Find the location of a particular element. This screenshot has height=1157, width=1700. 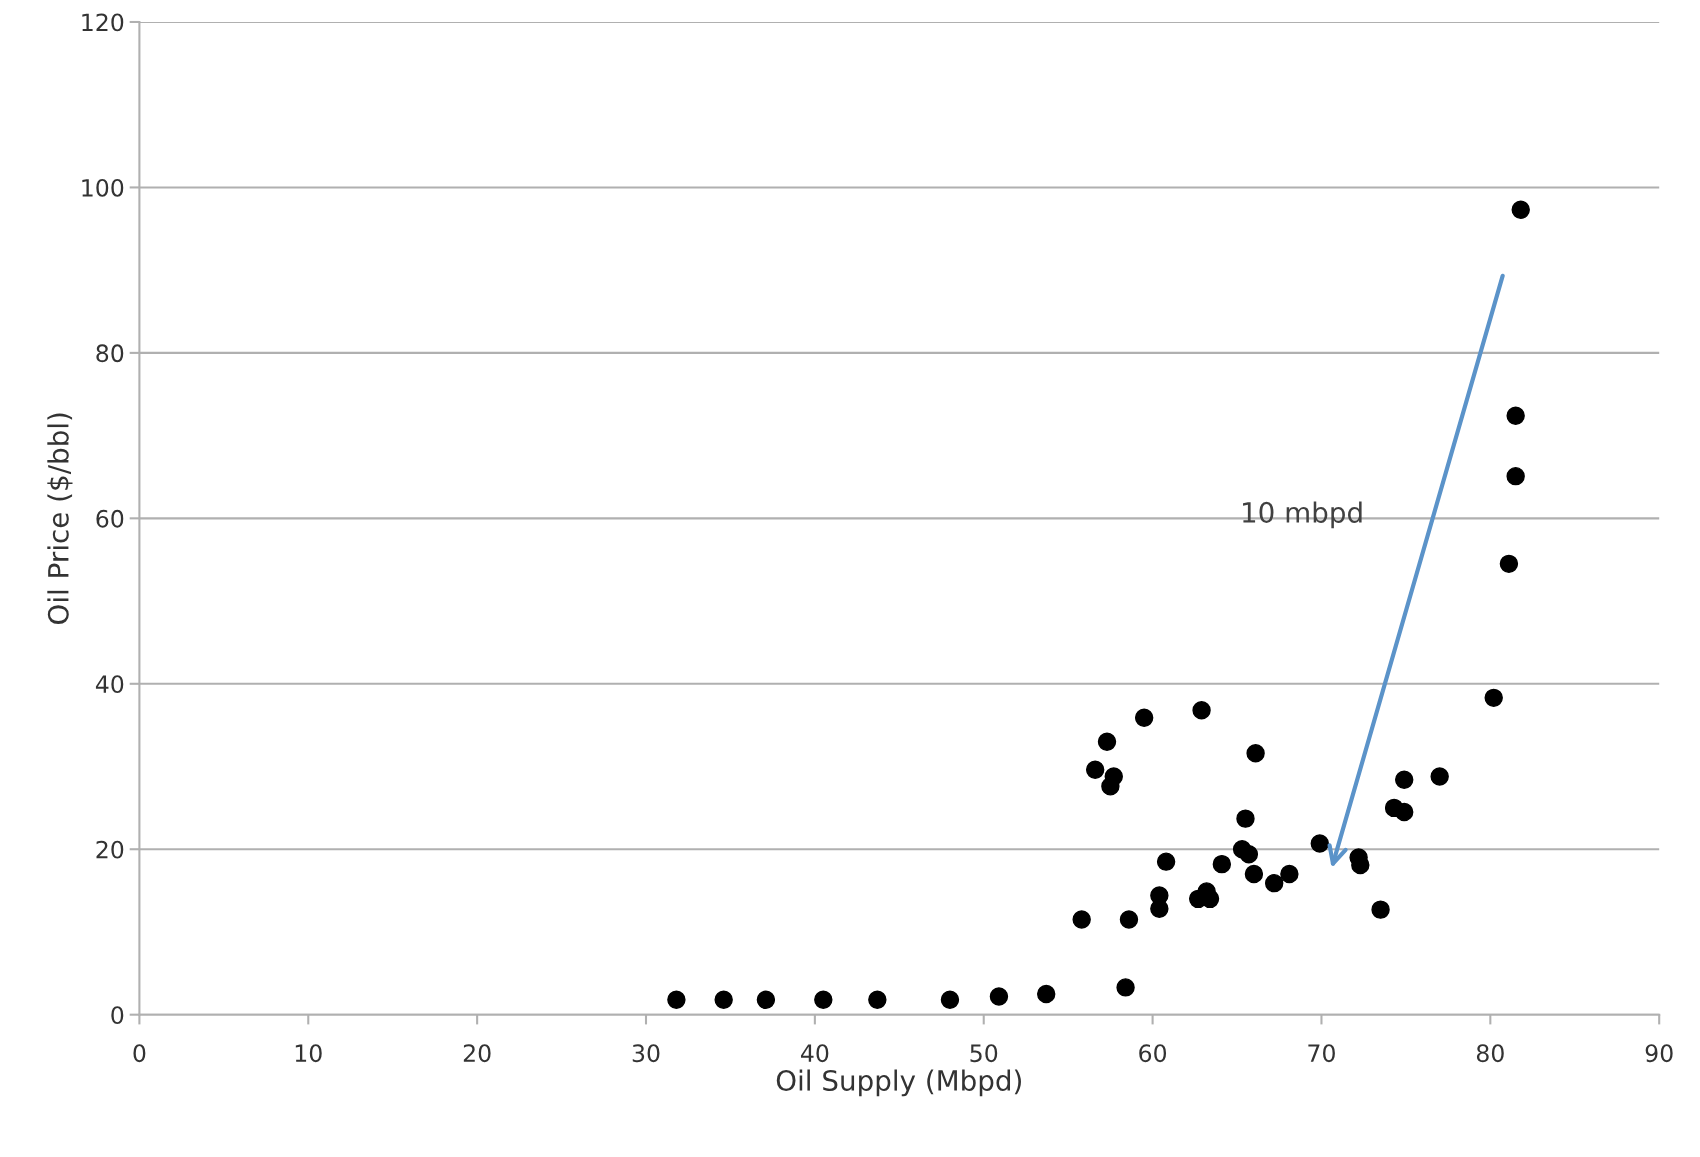

x-tick-label: 40 is located at coordinates (815, 1053).